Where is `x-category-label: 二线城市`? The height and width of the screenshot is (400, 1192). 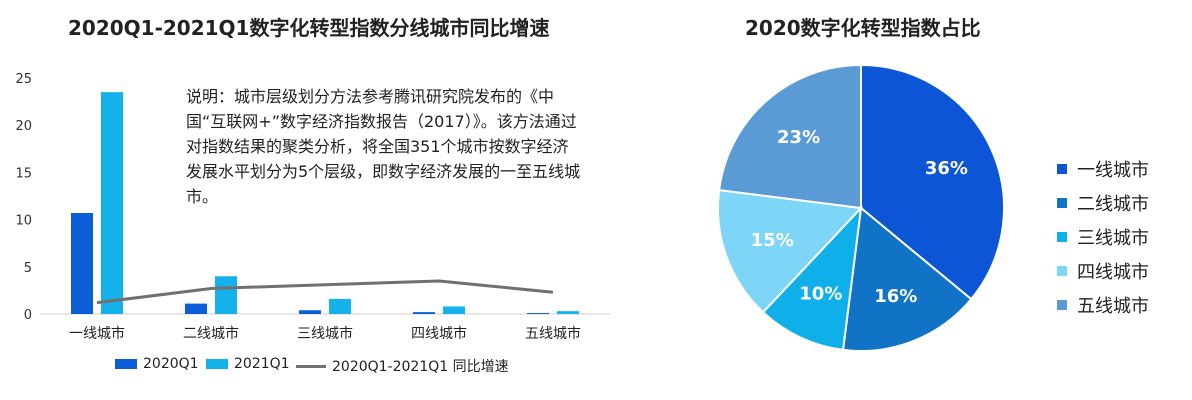
x-category-label: 二线城市 is located at coordinates (211, 333).